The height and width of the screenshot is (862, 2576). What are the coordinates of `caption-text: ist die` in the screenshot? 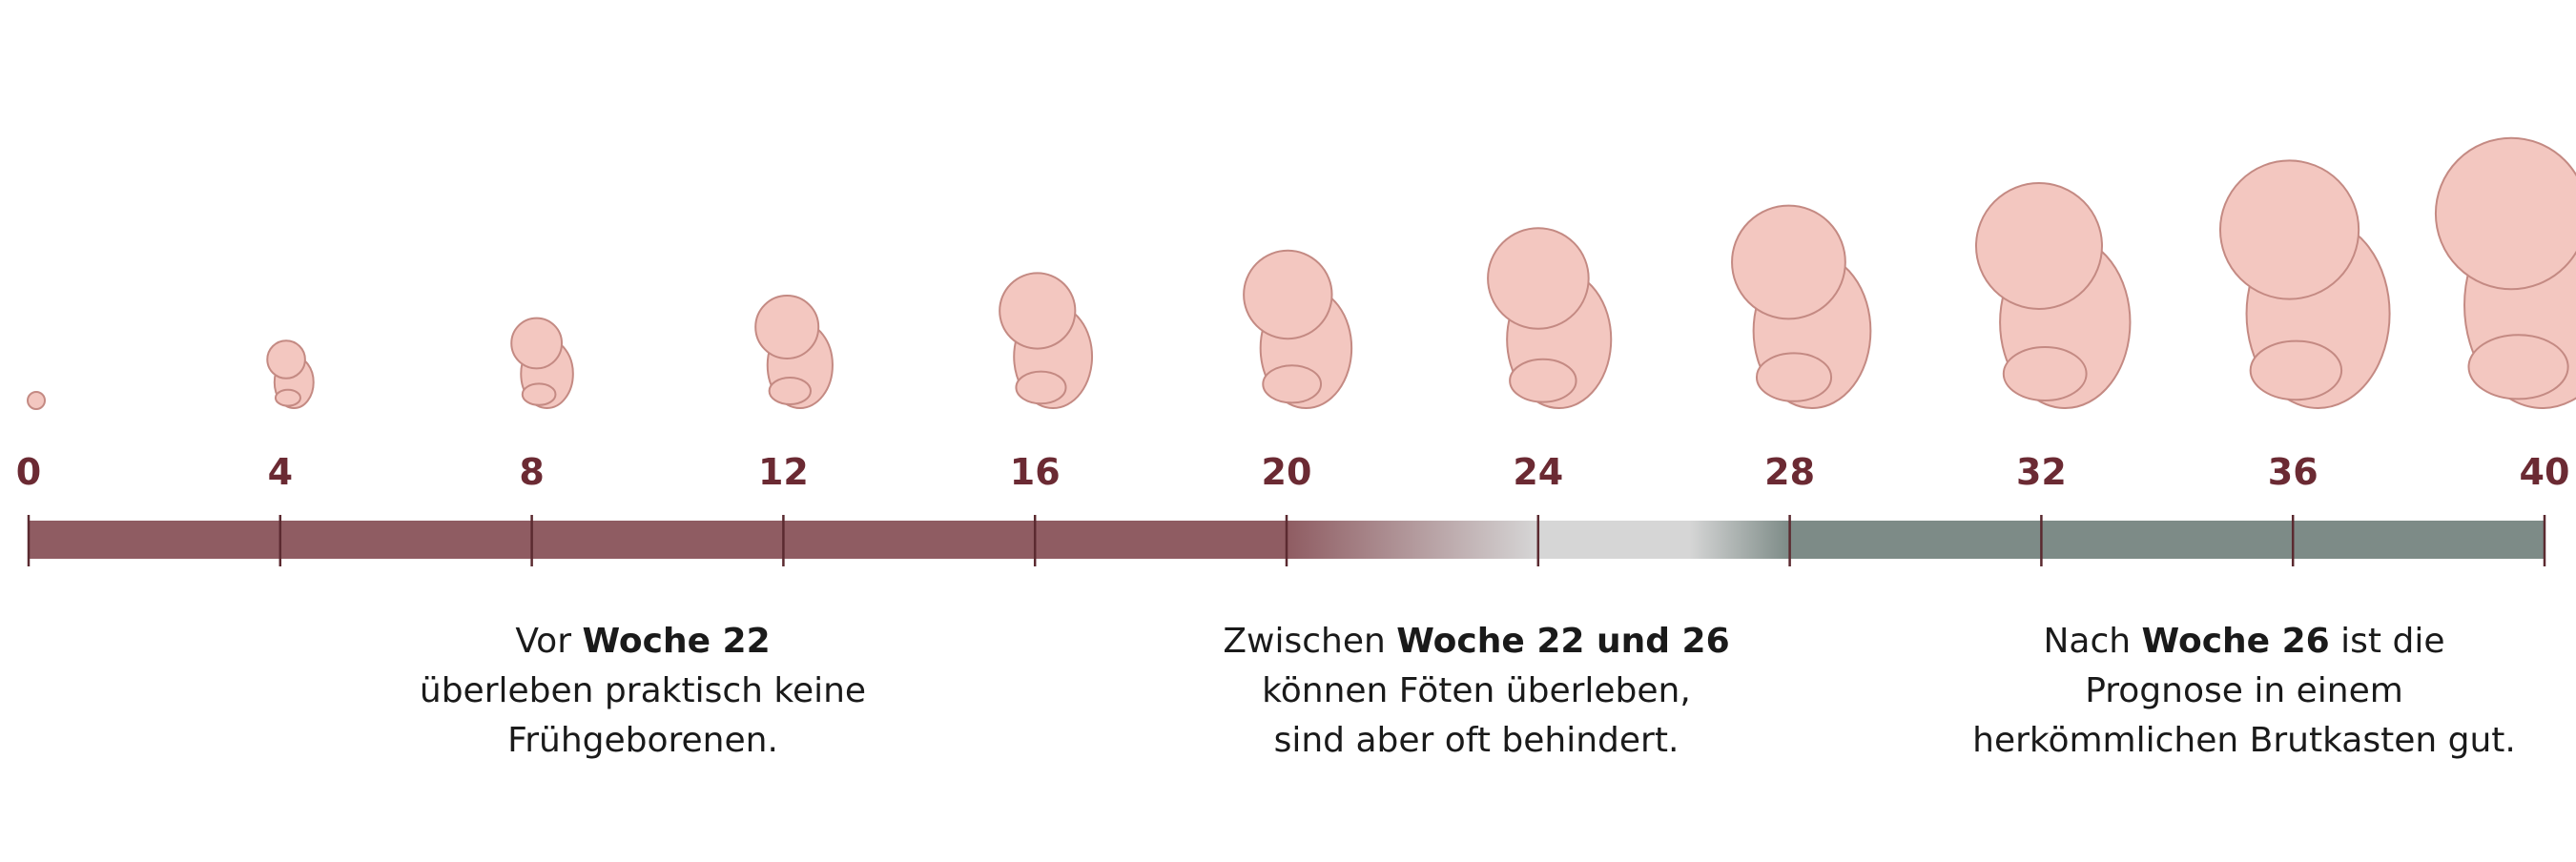 It's located at (2387, 641).